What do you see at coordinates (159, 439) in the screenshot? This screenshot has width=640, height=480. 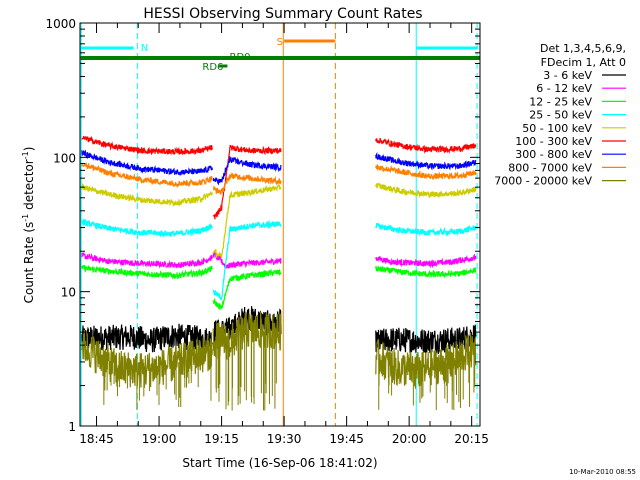 I see `x-tick-label: 19:00` at bounding box center [159, 439].